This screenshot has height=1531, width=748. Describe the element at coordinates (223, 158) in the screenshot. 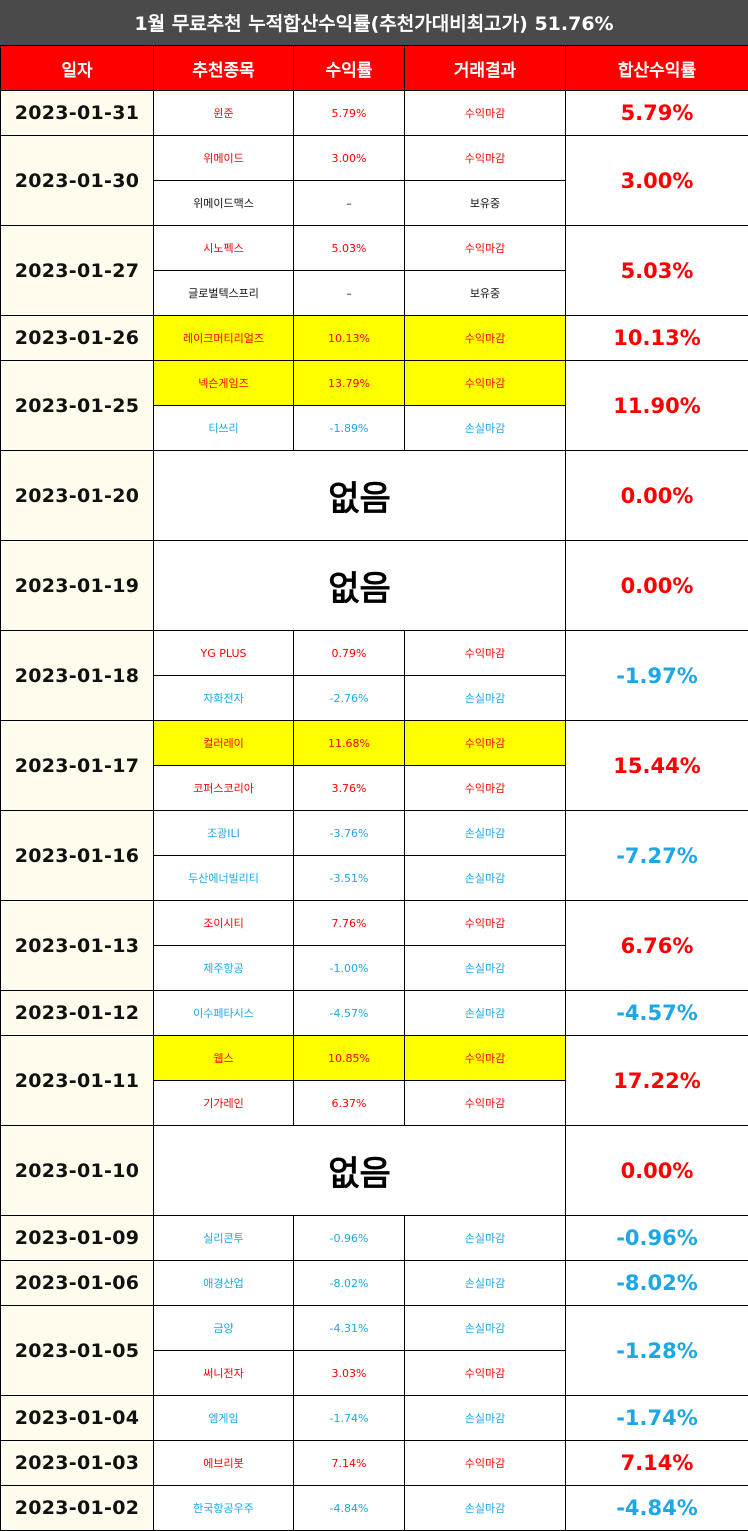

I see `stock-name-cell: 위메이드` at that location.